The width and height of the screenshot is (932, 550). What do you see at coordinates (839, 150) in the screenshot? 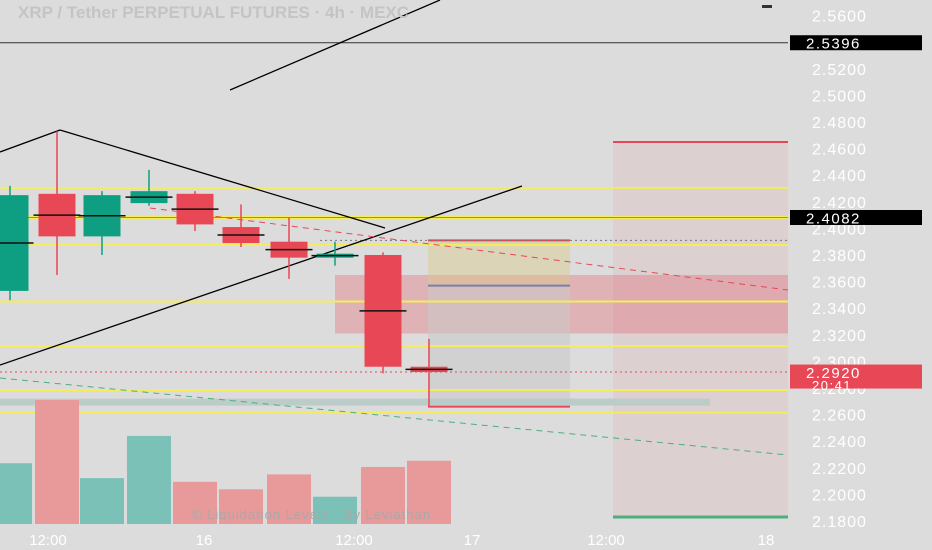
I see `y-tick-label: 2.4600` at bounding box center [839, 150].